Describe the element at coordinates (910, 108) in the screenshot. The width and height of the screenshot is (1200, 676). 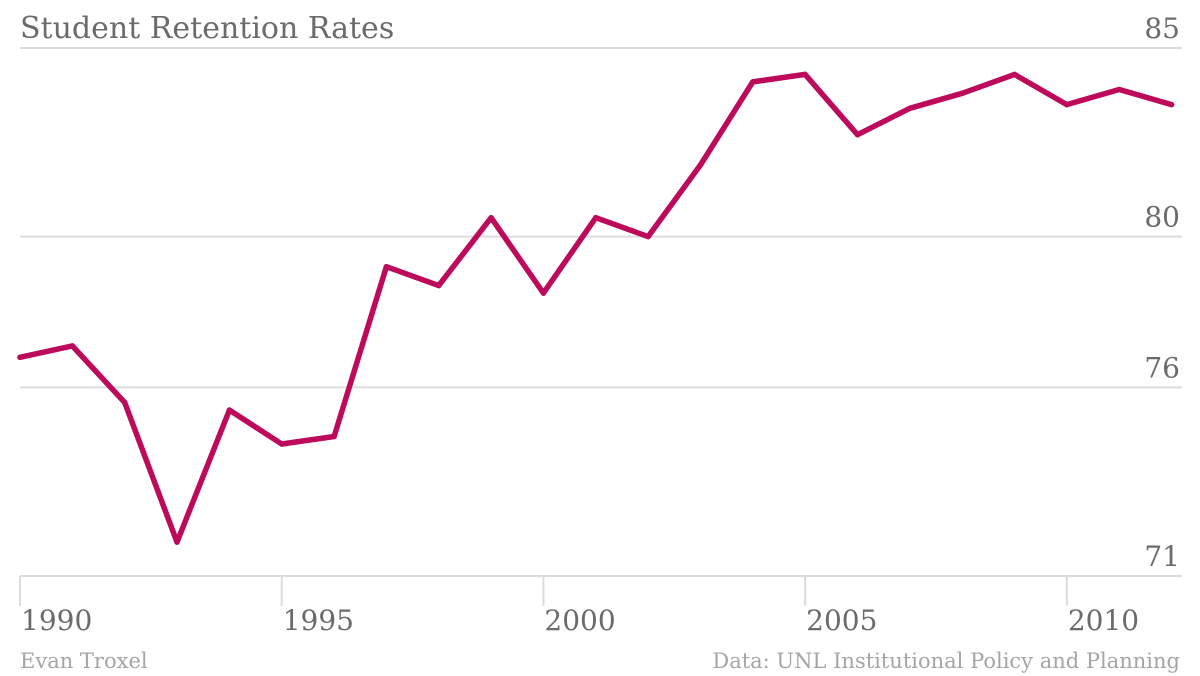
I see `data-point-2007` at that location.